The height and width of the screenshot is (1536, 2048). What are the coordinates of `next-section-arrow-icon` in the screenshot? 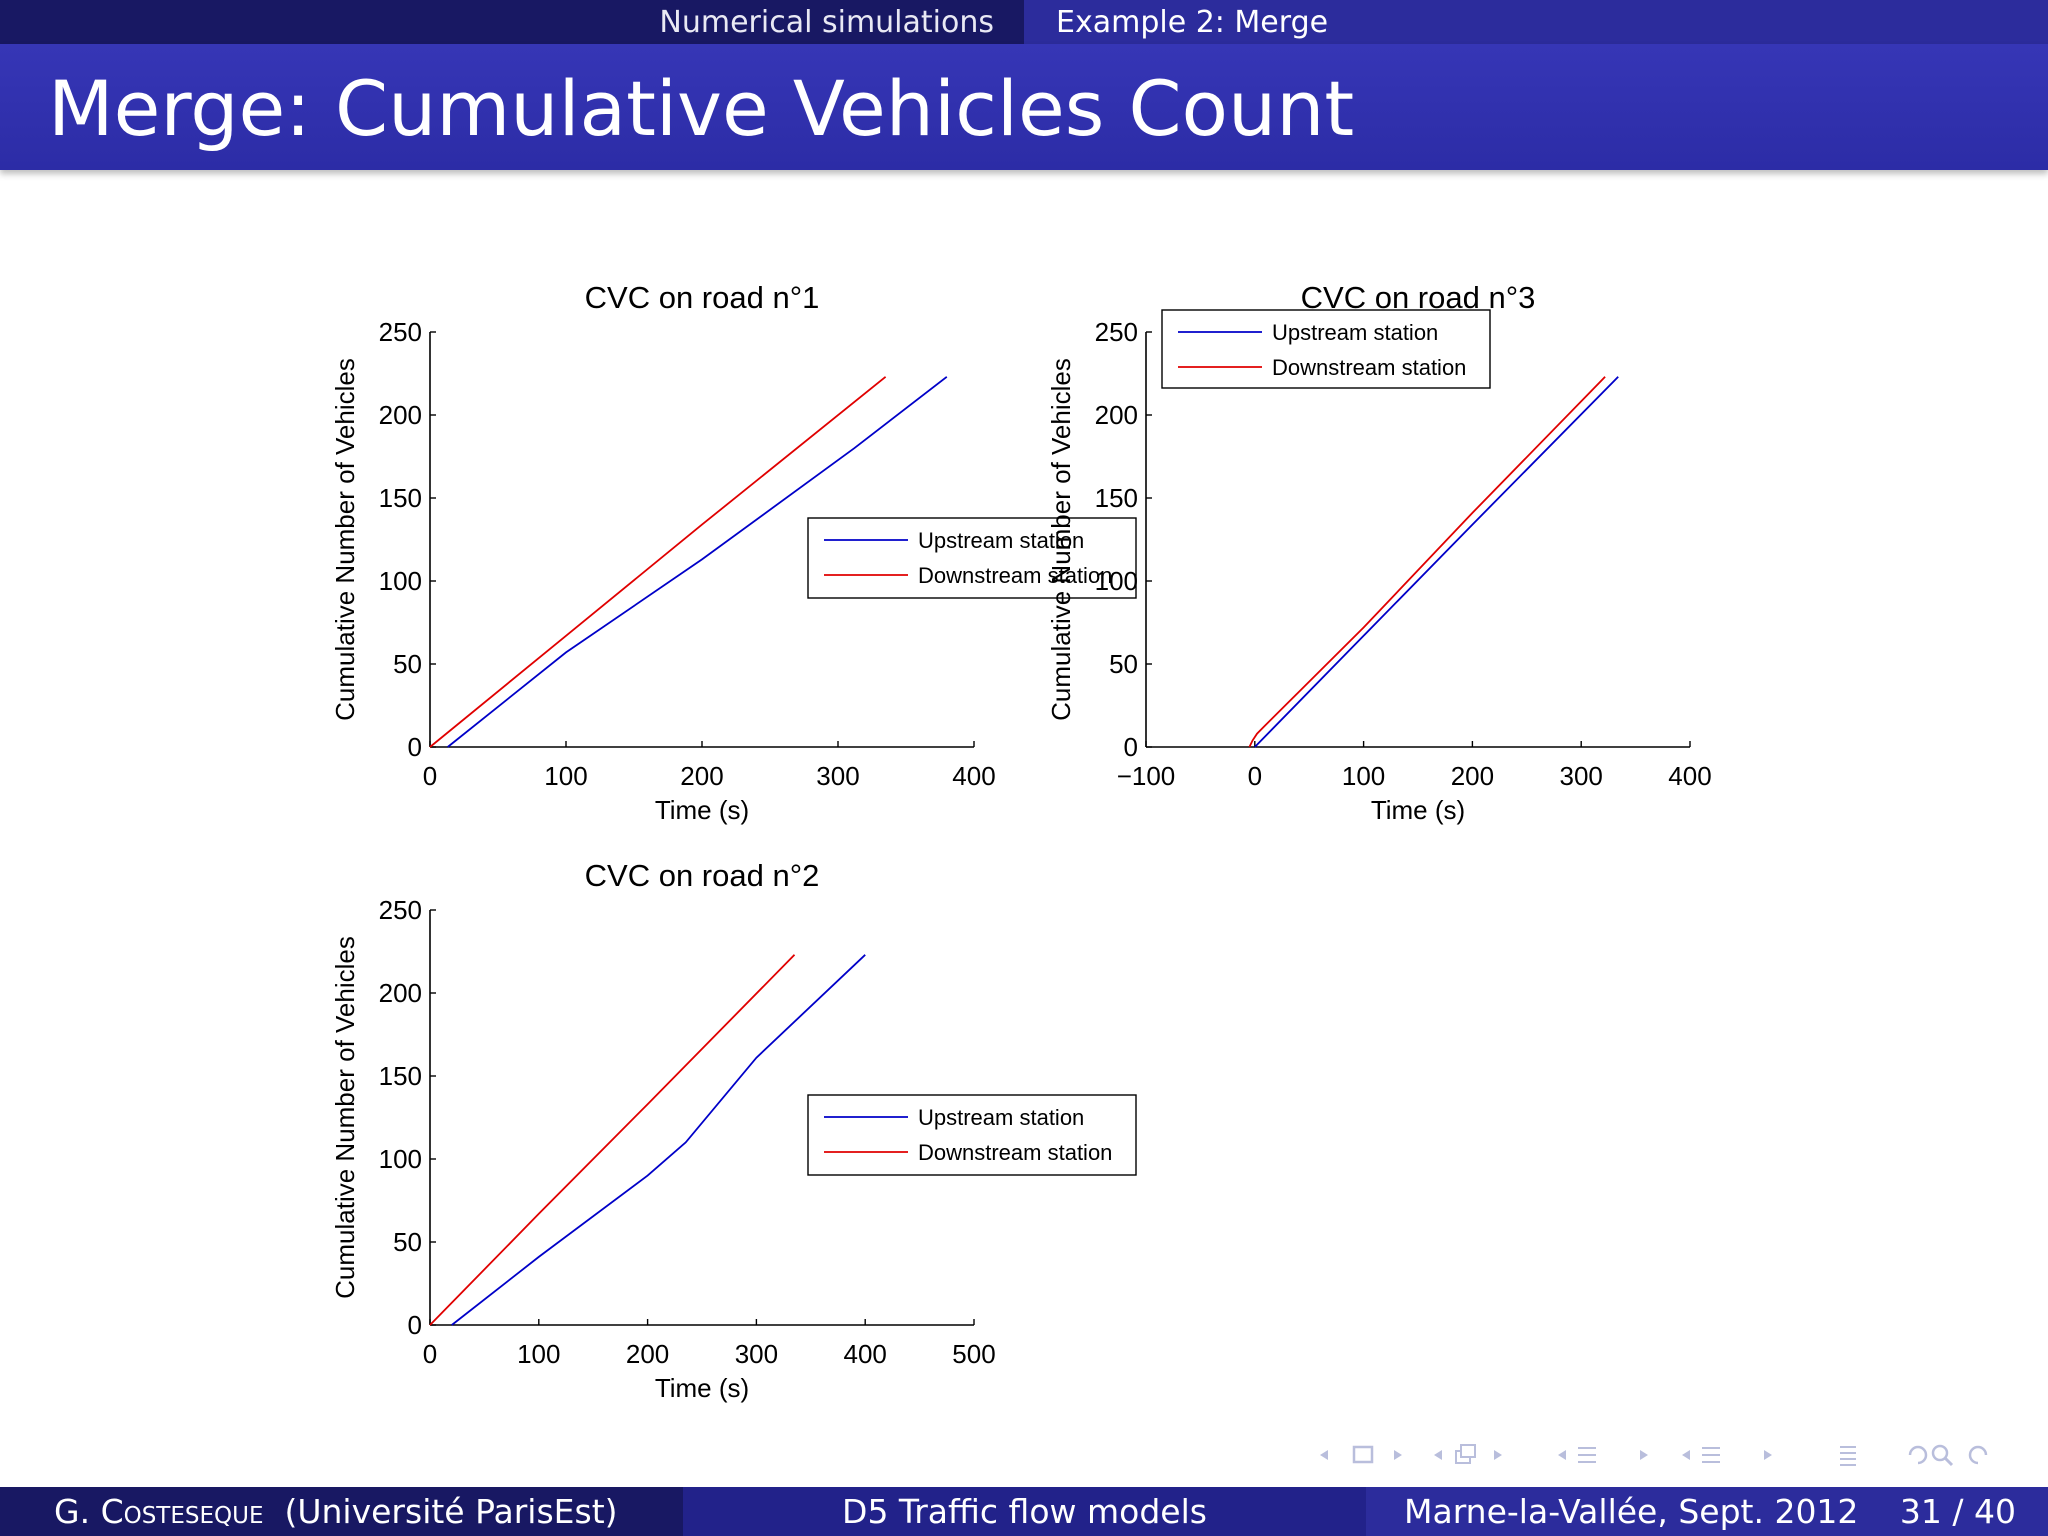 It's located at (1644, 1455).